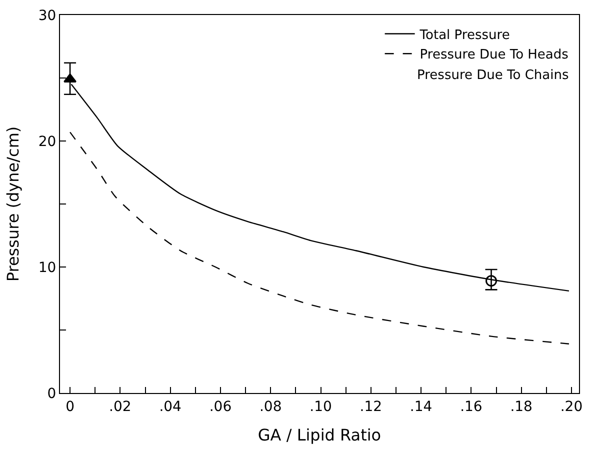  What do you see at coordinates (320, 435) in the screenshot?
I see `x-axis-title: GA / Lipid Ratio` at bounding box center [320, 435].